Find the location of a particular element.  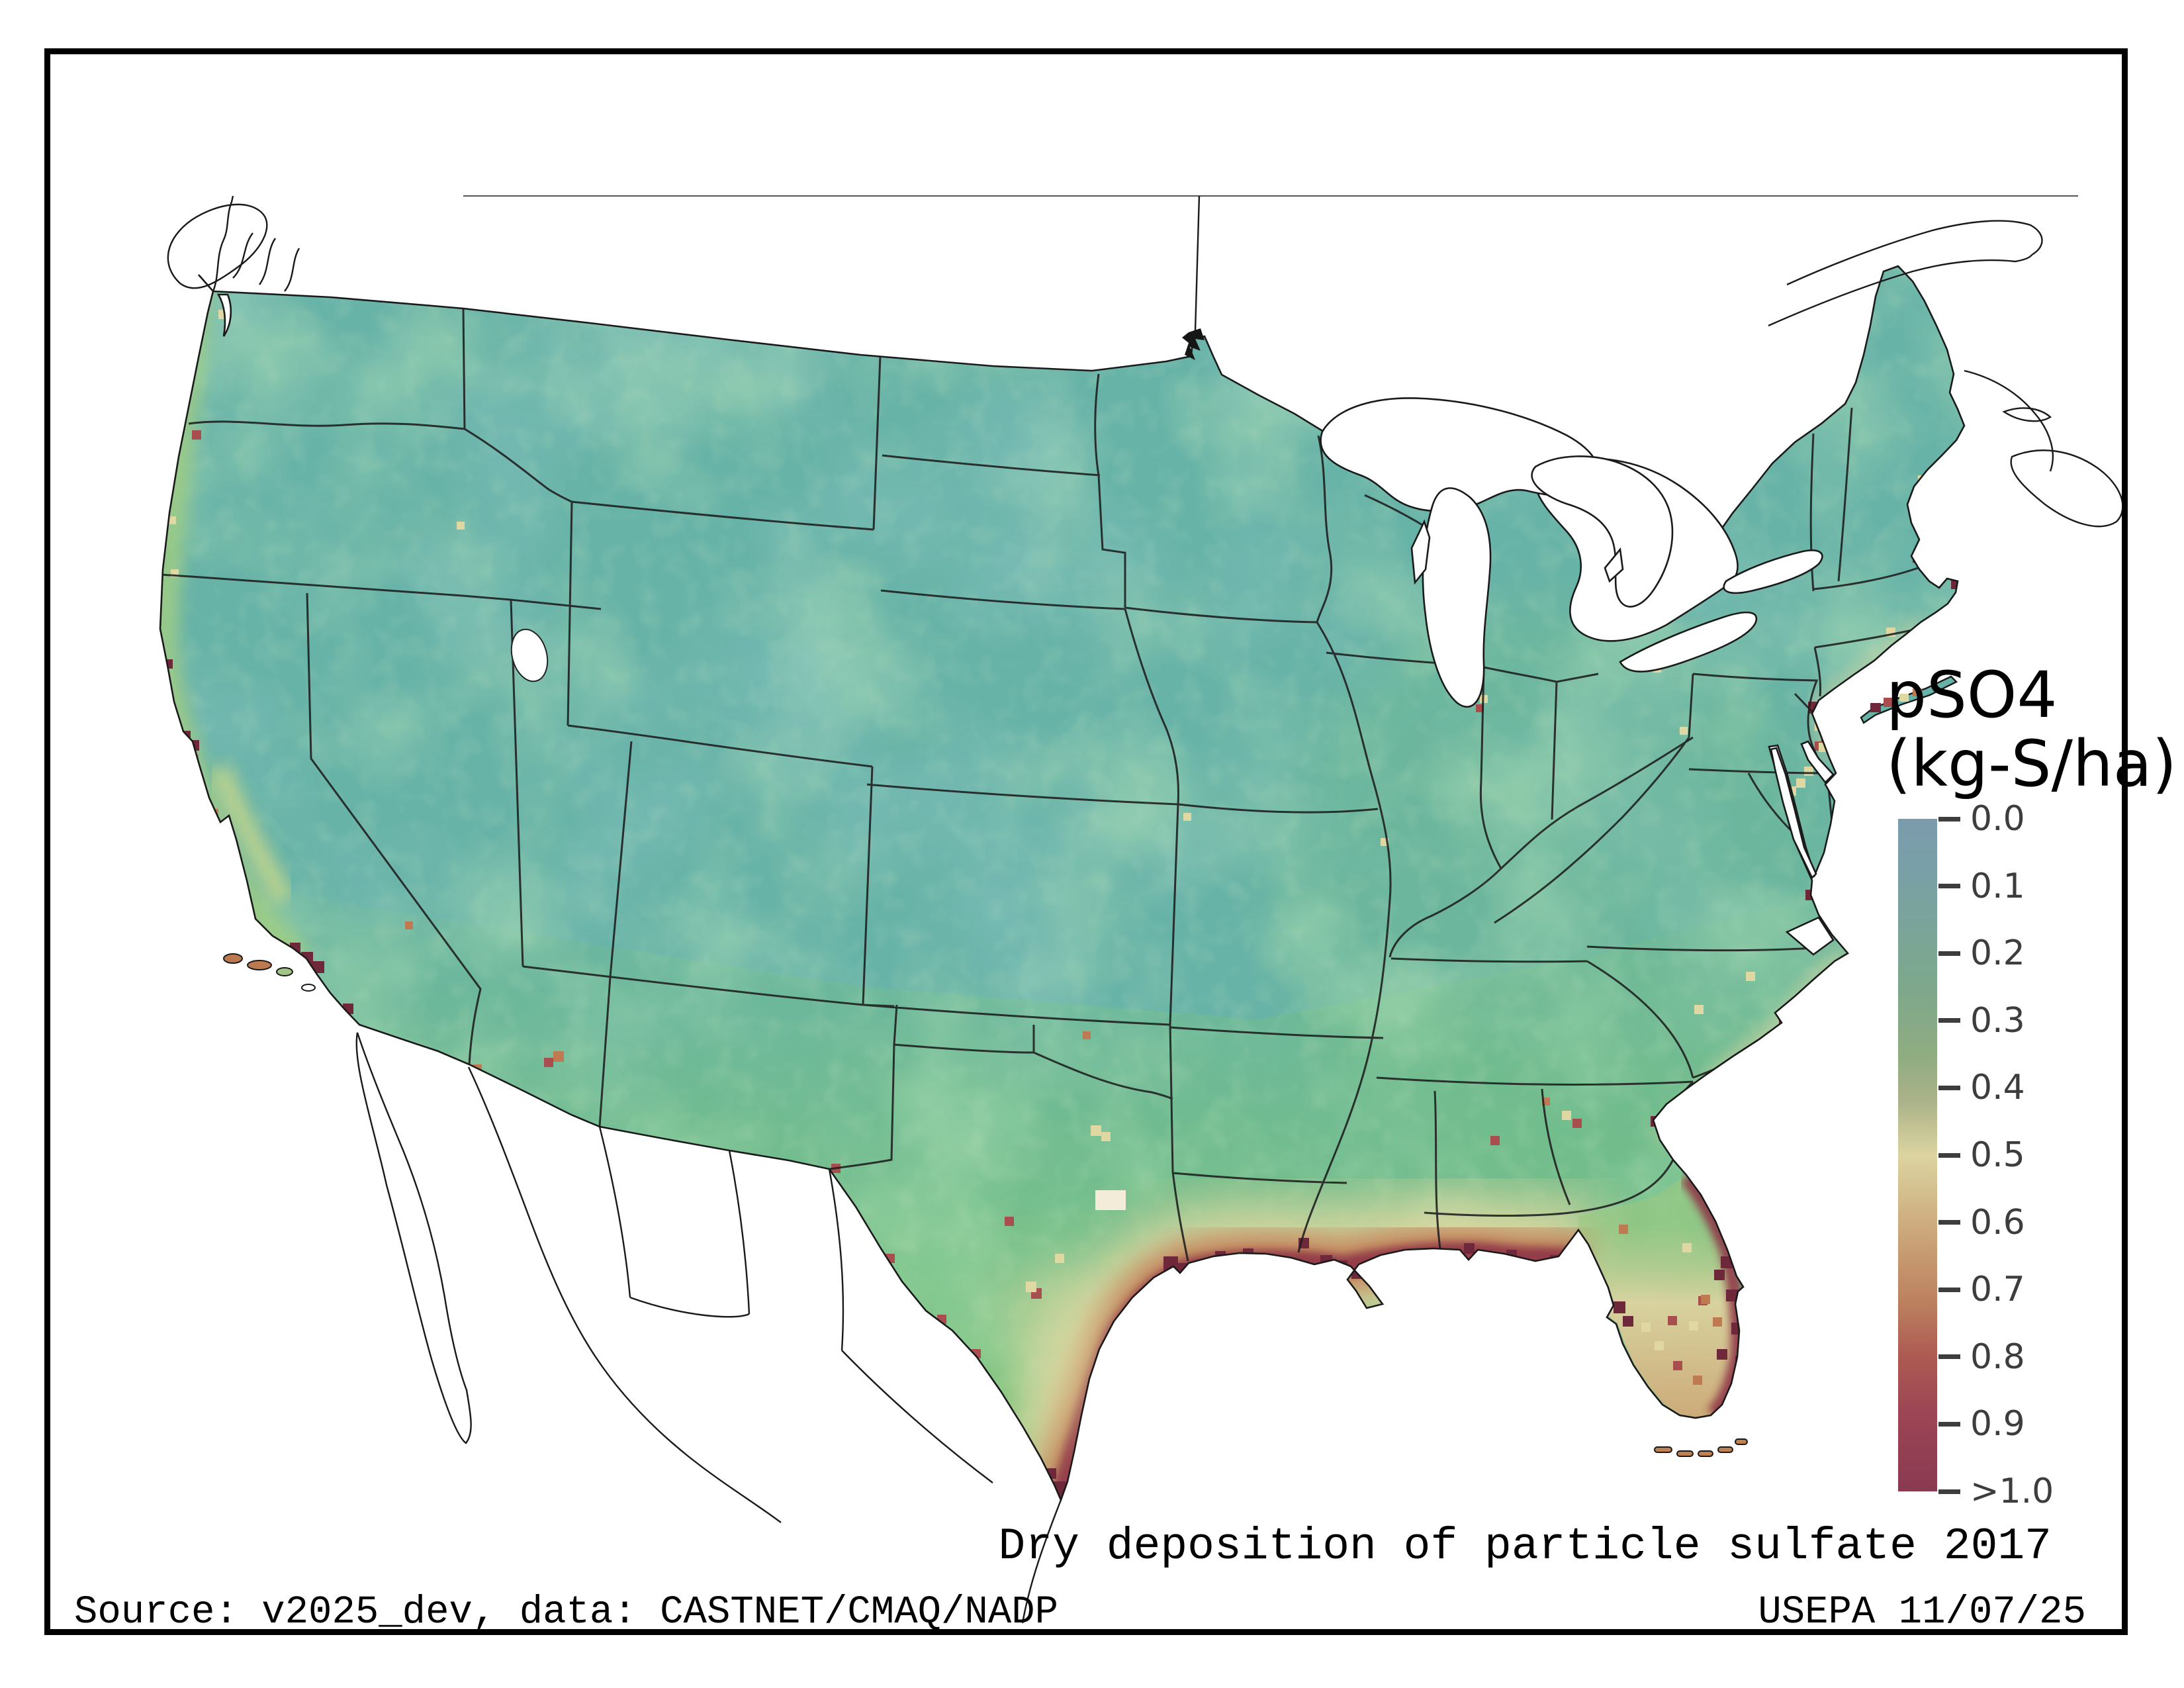

legend-tick-label: 0.0 is located at coordinates (1997, 819).